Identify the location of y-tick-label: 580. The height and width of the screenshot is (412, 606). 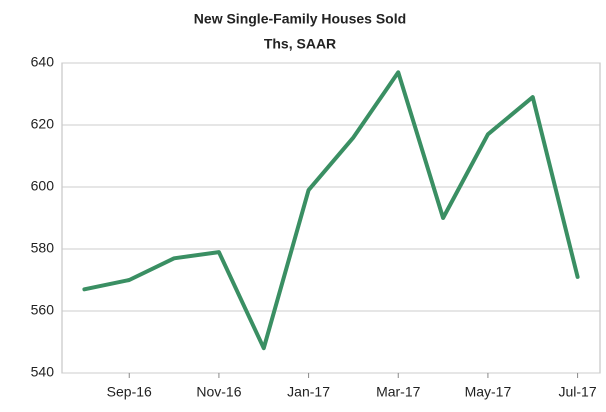
(43, 248).